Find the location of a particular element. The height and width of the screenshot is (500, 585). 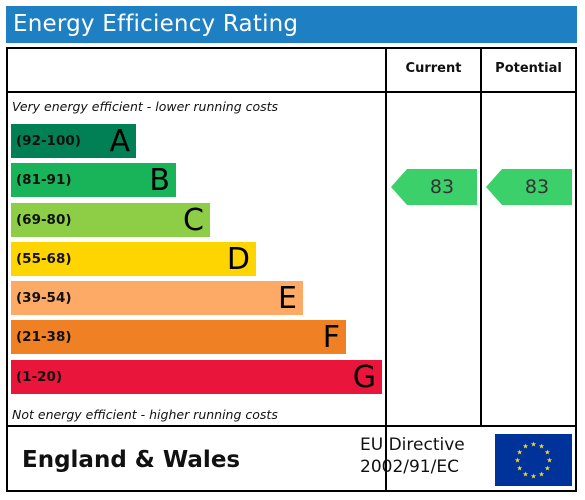

potential-rating-value: 83 is located at coordinates (537, 187).